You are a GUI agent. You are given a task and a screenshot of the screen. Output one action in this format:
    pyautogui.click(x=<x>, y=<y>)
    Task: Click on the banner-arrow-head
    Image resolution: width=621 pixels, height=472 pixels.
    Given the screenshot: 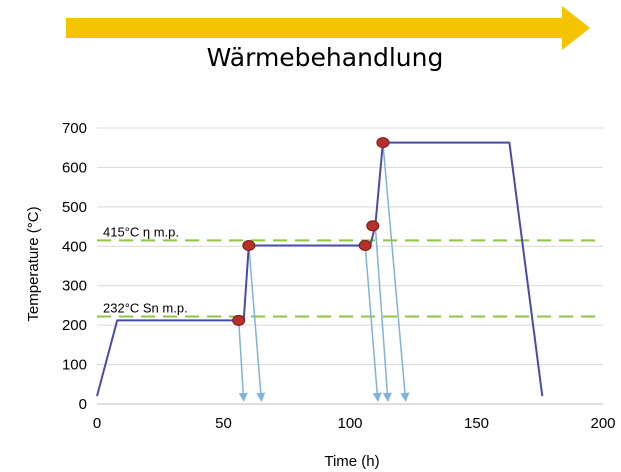 What is the action you would take?
    pyautogui.click(x=576, y=28)
    